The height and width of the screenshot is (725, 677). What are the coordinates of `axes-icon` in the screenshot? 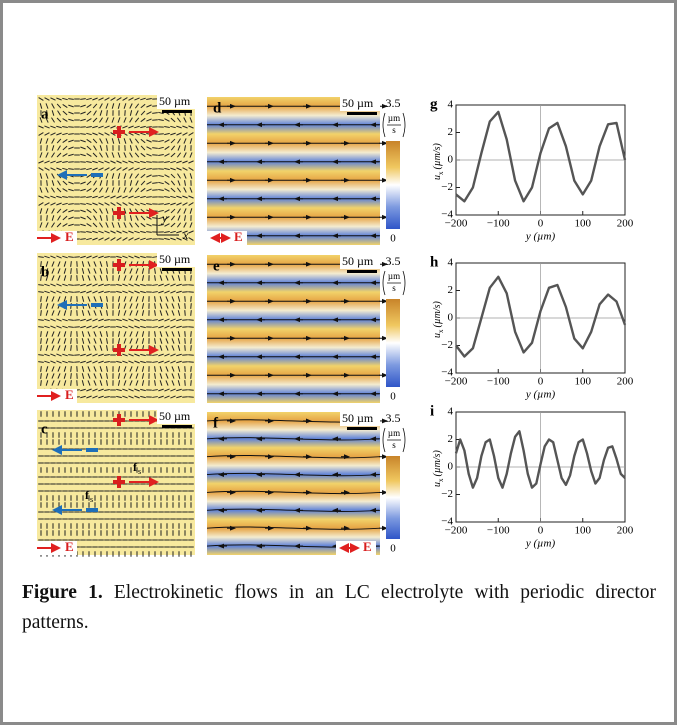 It's located at (167, 225).